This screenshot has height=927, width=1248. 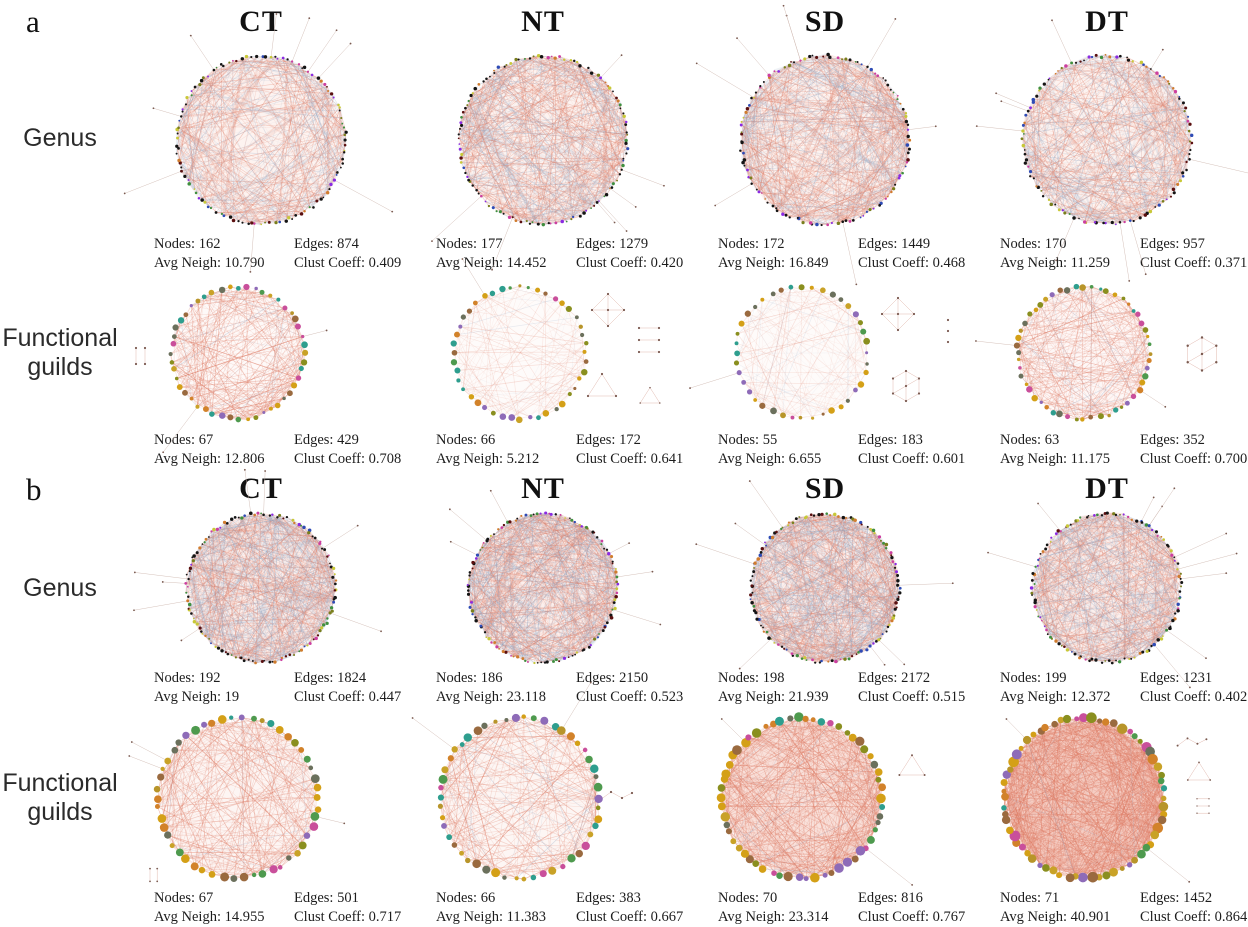 I want to click on stat-value: 2150, so click(x=633, y=678).